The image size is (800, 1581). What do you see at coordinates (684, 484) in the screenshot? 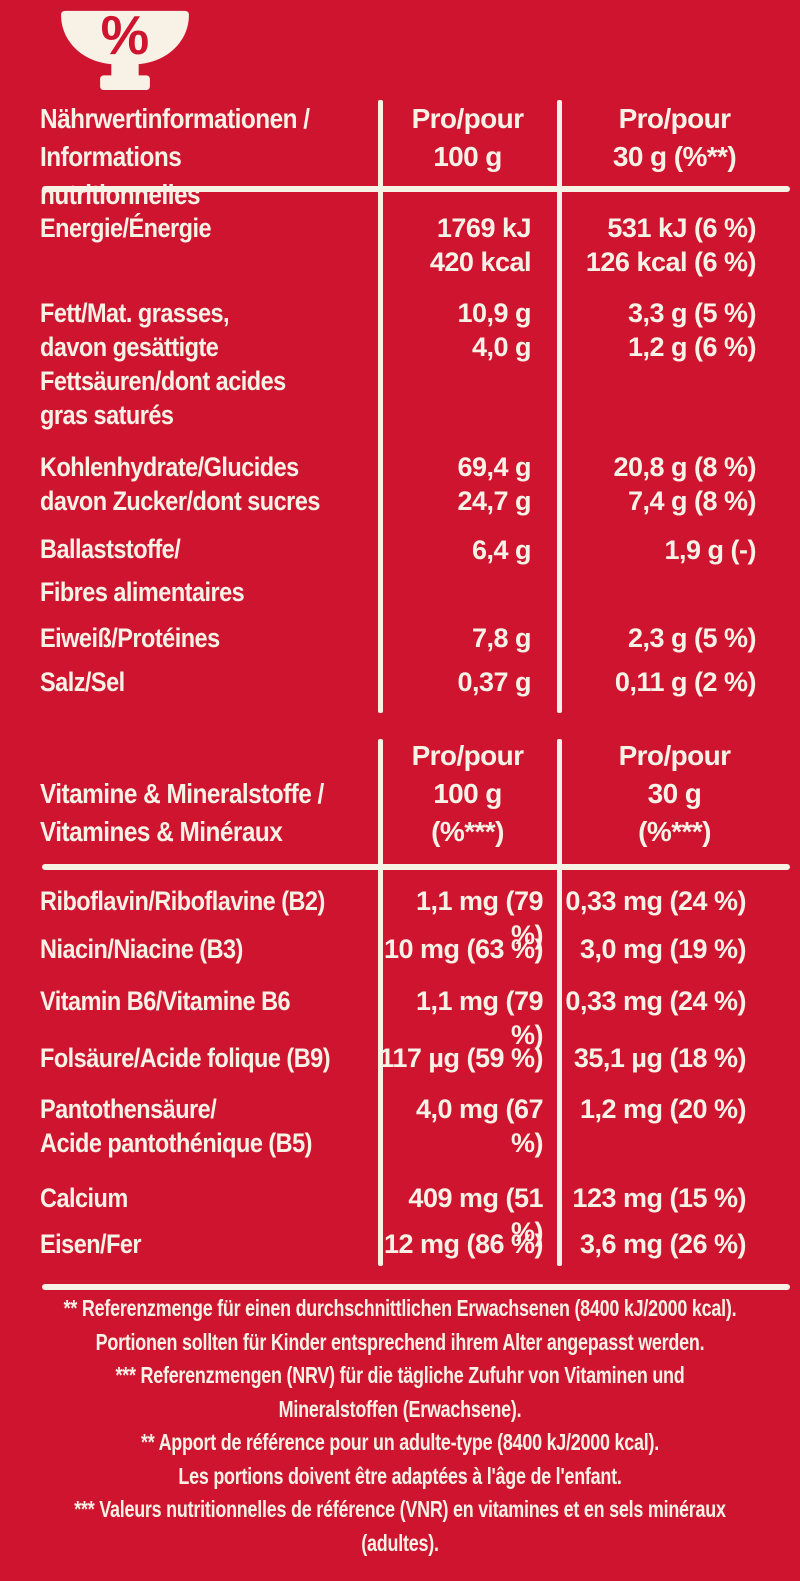
I see `value-per-30g: 20,8 g (8 %) 7,4 g (8 %)` at bounding box center [684, 484].